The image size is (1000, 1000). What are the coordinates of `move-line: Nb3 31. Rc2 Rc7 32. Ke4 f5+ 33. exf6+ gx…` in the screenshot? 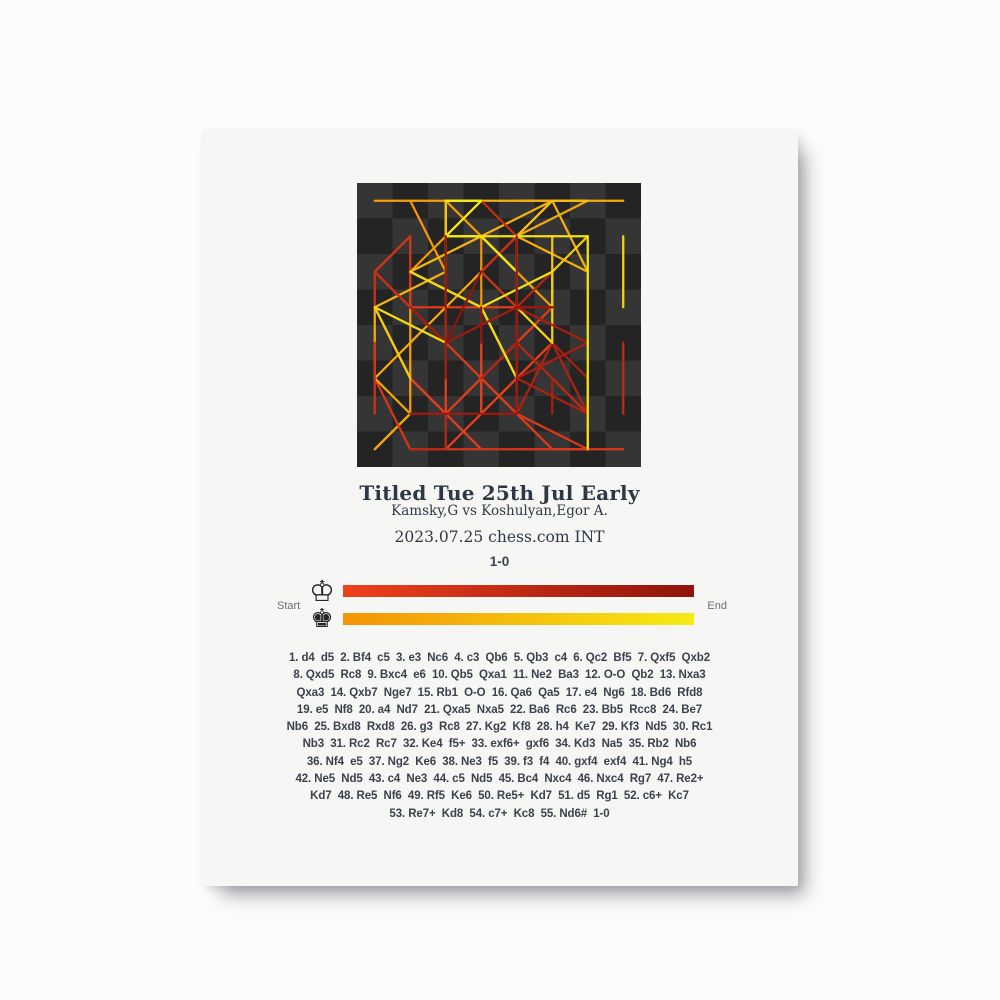 It's located at (499, 744).